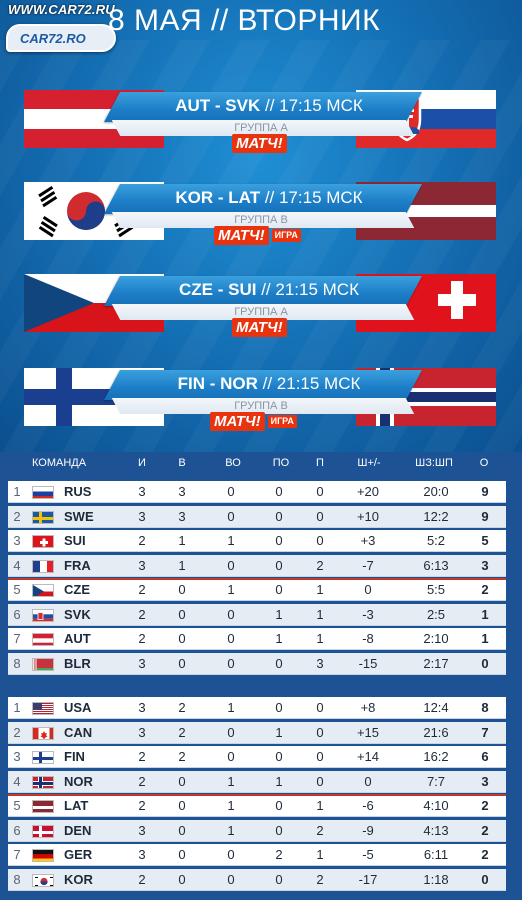  Describe the element at coordinates (78, 781) in the screenshot. I see `cell-team: NOR` at that location.